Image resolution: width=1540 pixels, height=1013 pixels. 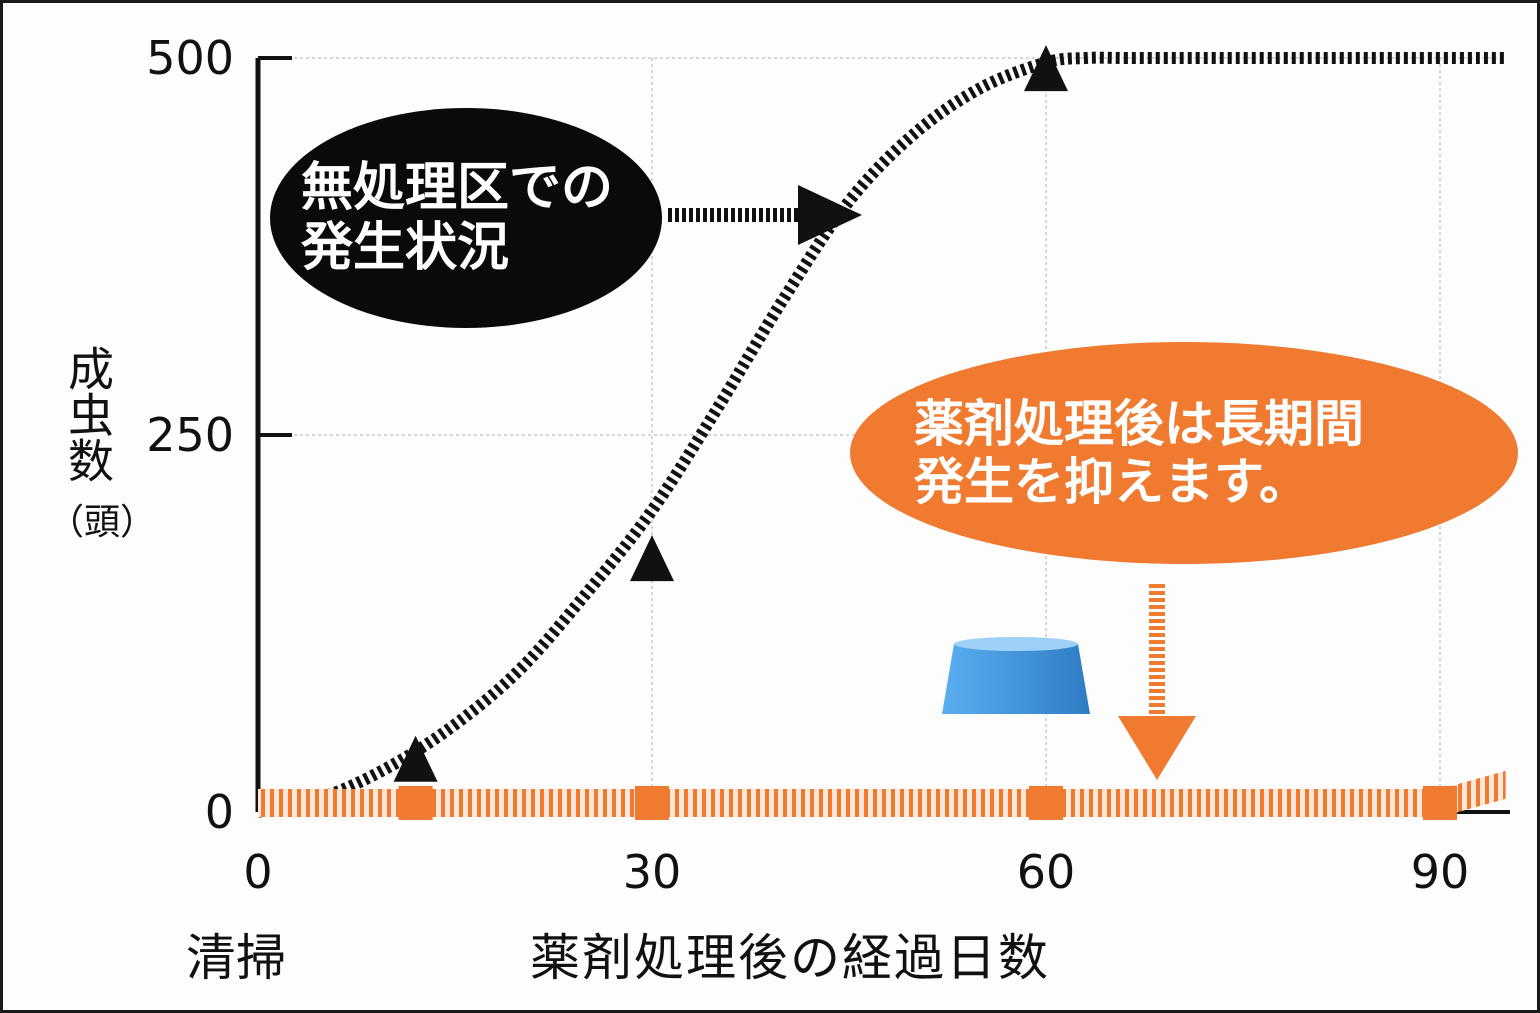 What do you see at coordinates (466, 188) in the screenshot?
I see `untreated-callout-line1: 無処理区での` at bounding box center [466, 188].